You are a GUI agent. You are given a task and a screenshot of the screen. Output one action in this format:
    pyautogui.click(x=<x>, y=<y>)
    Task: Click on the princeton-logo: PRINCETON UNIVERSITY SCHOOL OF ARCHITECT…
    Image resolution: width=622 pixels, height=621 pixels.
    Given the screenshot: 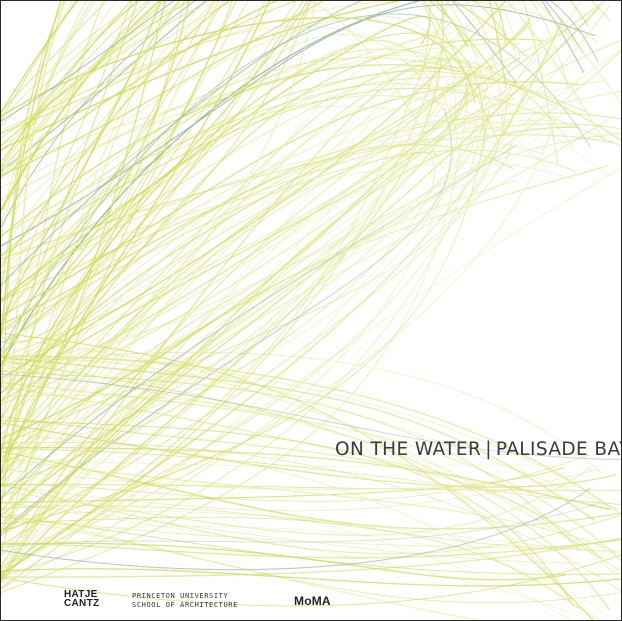 What is the action you would take?
    pyautogui.click(x=185, y=600)
    